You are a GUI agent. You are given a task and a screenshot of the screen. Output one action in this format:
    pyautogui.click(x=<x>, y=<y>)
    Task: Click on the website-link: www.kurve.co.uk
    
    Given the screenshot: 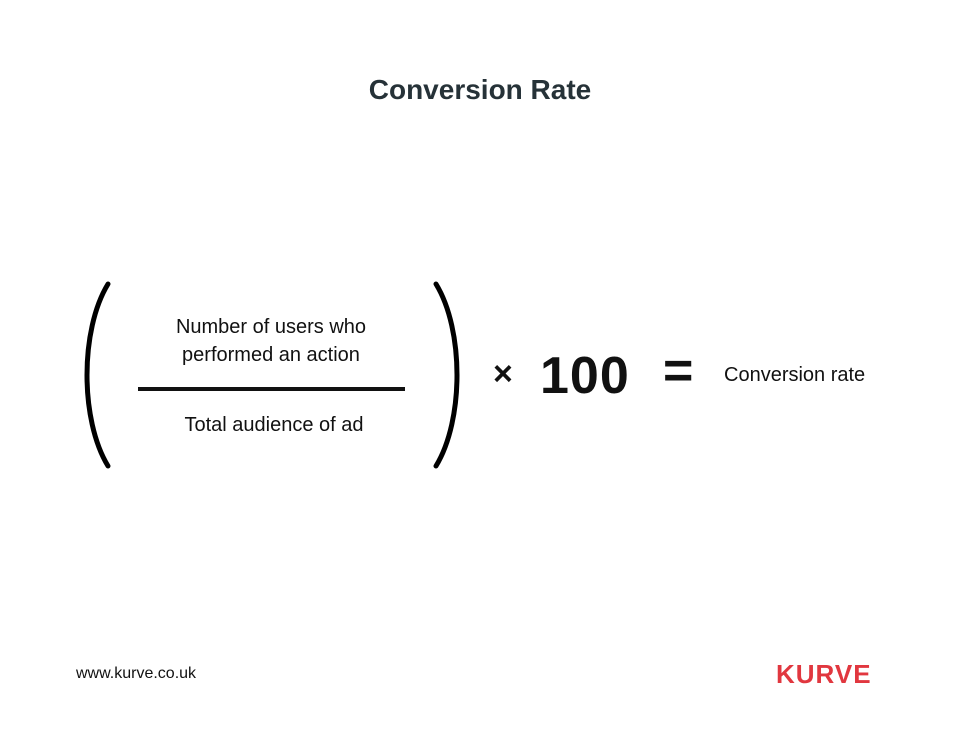 What is the action you would take?
    pyautogui.click(x=136, y=673)
    